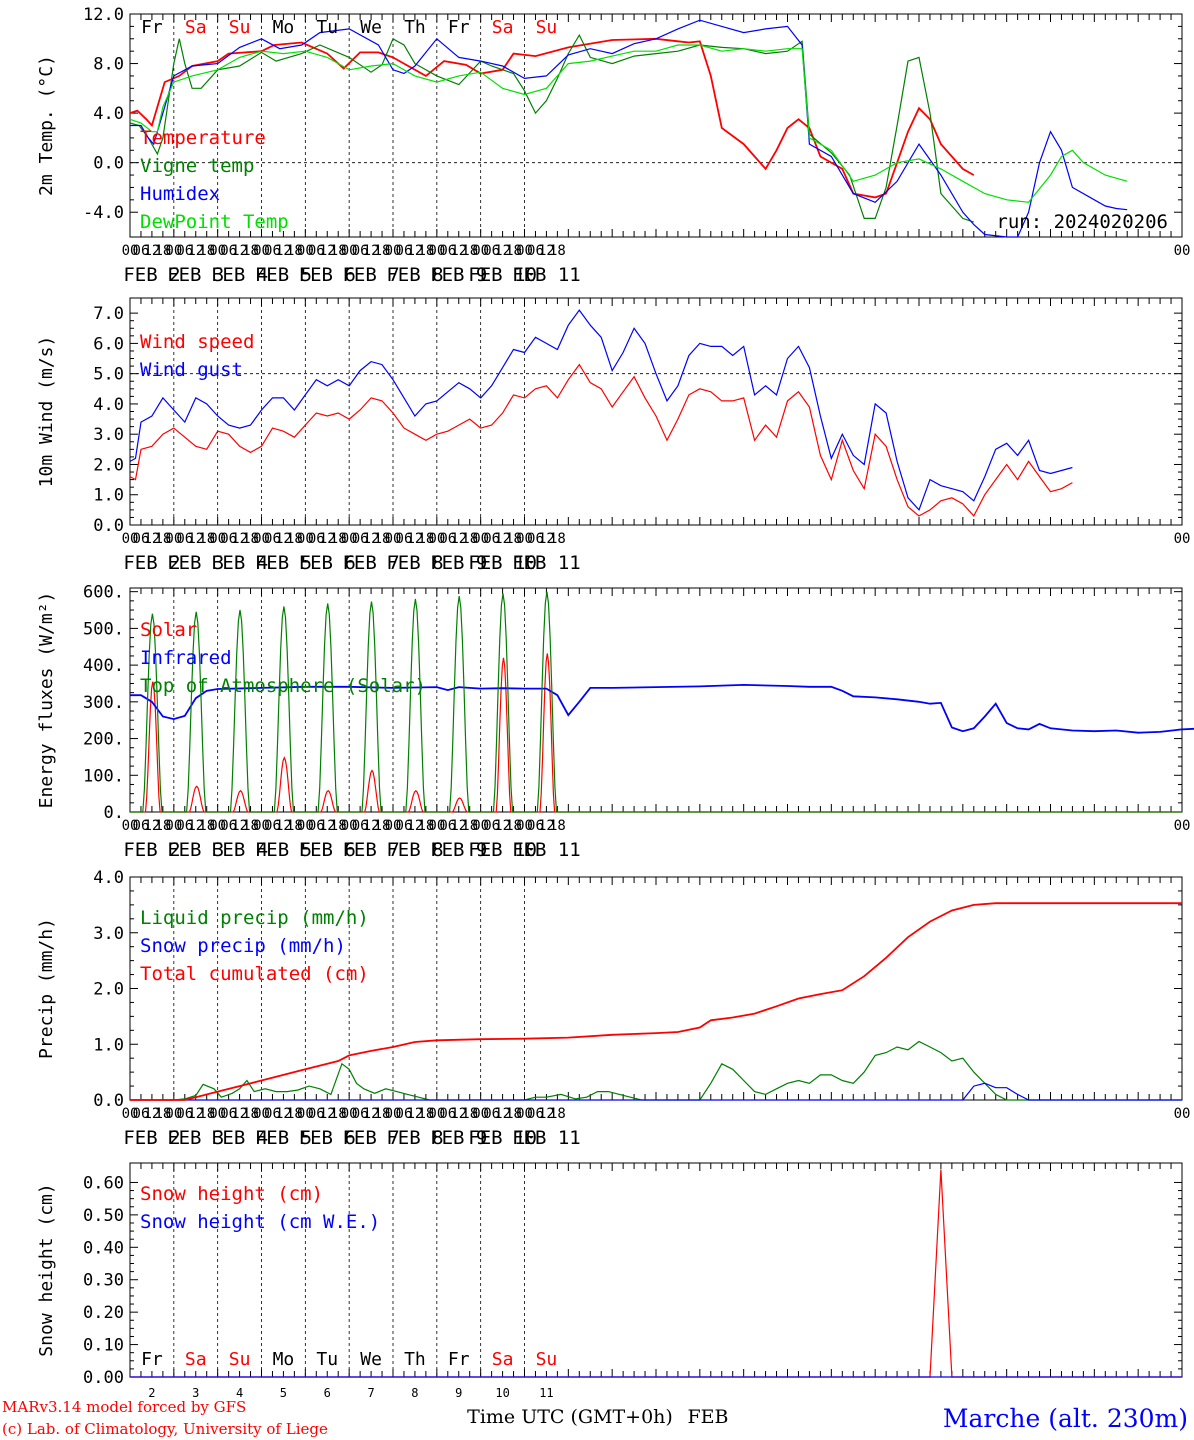  What do you see at coordinates (327, 1359) in the screenshot?
I see `weekday-label: Tu` at bounding box center [327, 1359].